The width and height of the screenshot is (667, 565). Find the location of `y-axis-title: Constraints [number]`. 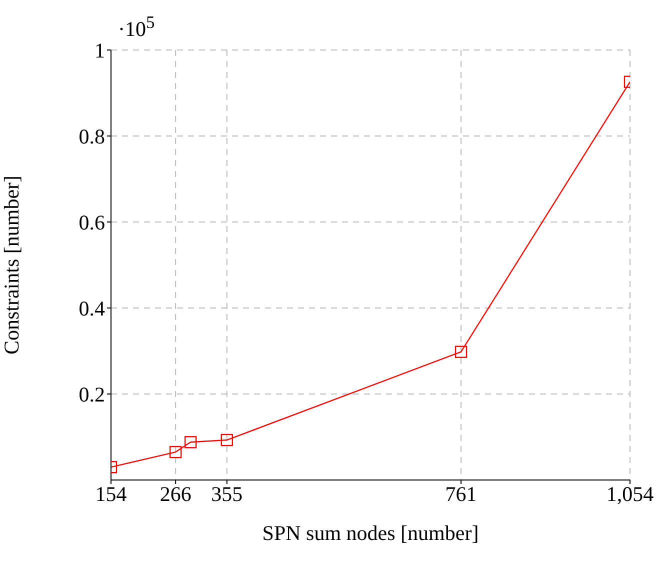

y-axis-title: Constraints [number] is located at coordinates (12, 265).